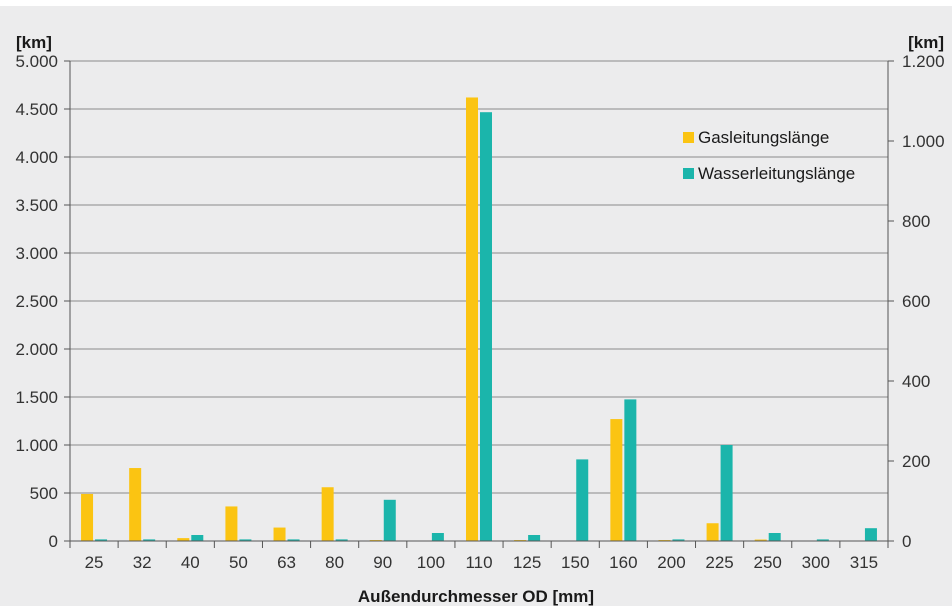 Image resolution: width=952 pixels, height=606 pixels. What do you see at coordinates (768, 562) in the screenshot?
I see `x-tick-label: 250` at bounding box center [768, 562].